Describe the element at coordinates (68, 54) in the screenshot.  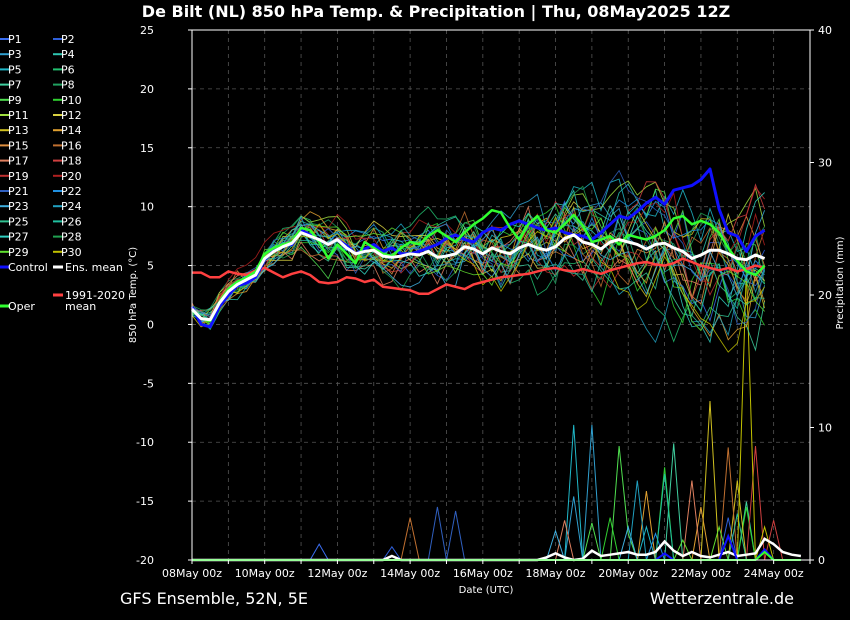
I see `legend-label-P4: P4` at that location.